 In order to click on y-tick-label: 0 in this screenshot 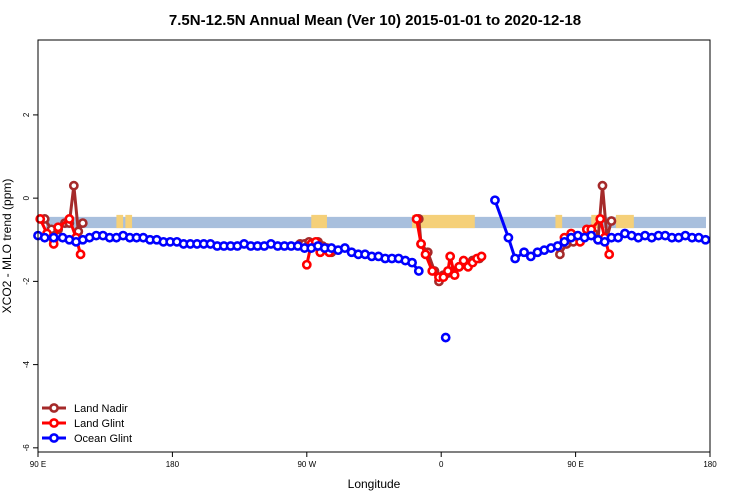, I will do `click(26, 197)`.